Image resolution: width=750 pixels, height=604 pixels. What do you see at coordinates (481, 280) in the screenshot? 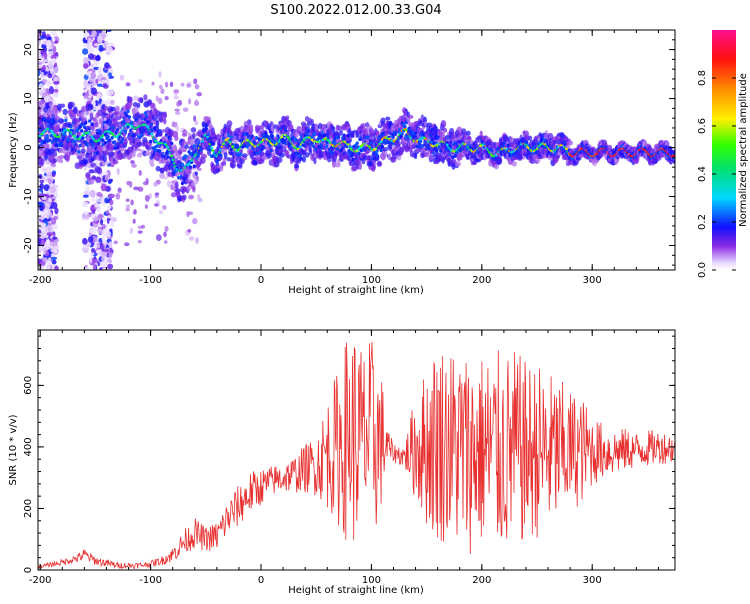
I see `x-tick-label: 200` at bounding box center [481, 280].